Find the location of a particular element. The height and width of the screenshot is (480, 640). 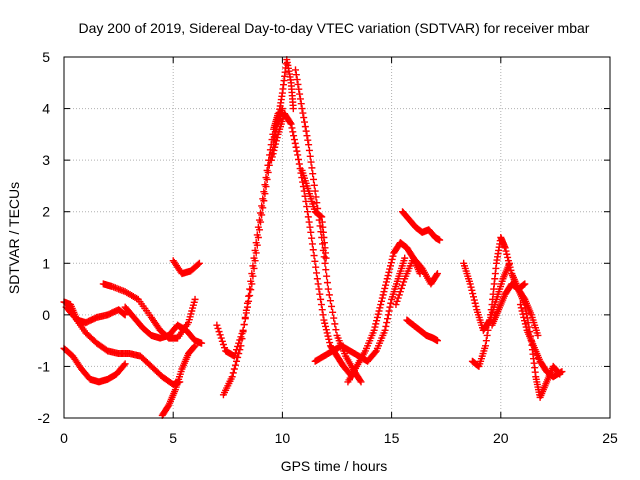

y-tick-label: 4 is located at coordinates (46, 109).